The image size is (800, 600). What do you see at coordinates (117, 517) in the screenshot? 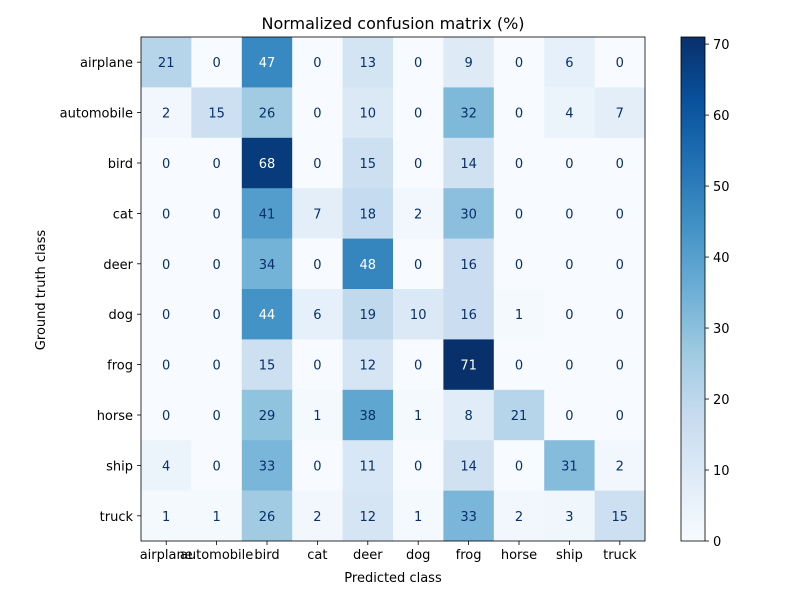
I see `y-tick-label: truck` at bounding box center [117, 517].